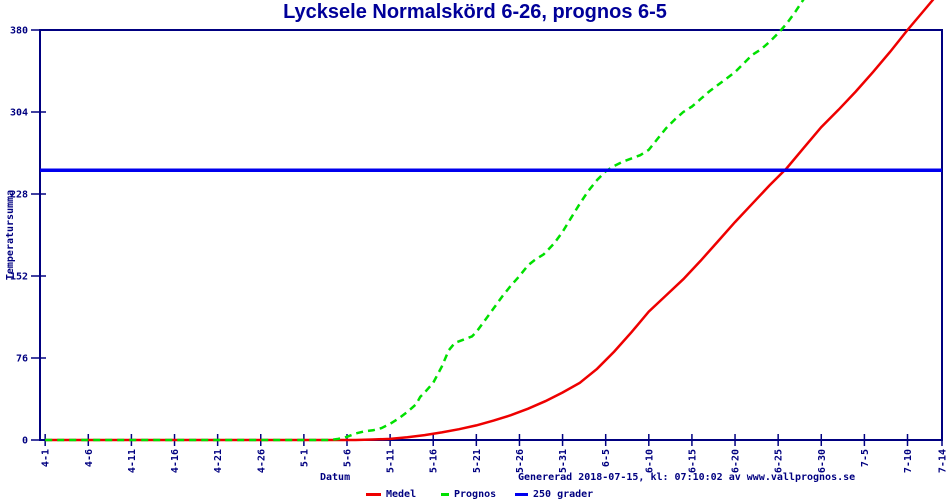  What do you see at coordinates (908, 461) in the screenshot?
I see `x-tick-label: 7-10` at bounding box center [908, 461].